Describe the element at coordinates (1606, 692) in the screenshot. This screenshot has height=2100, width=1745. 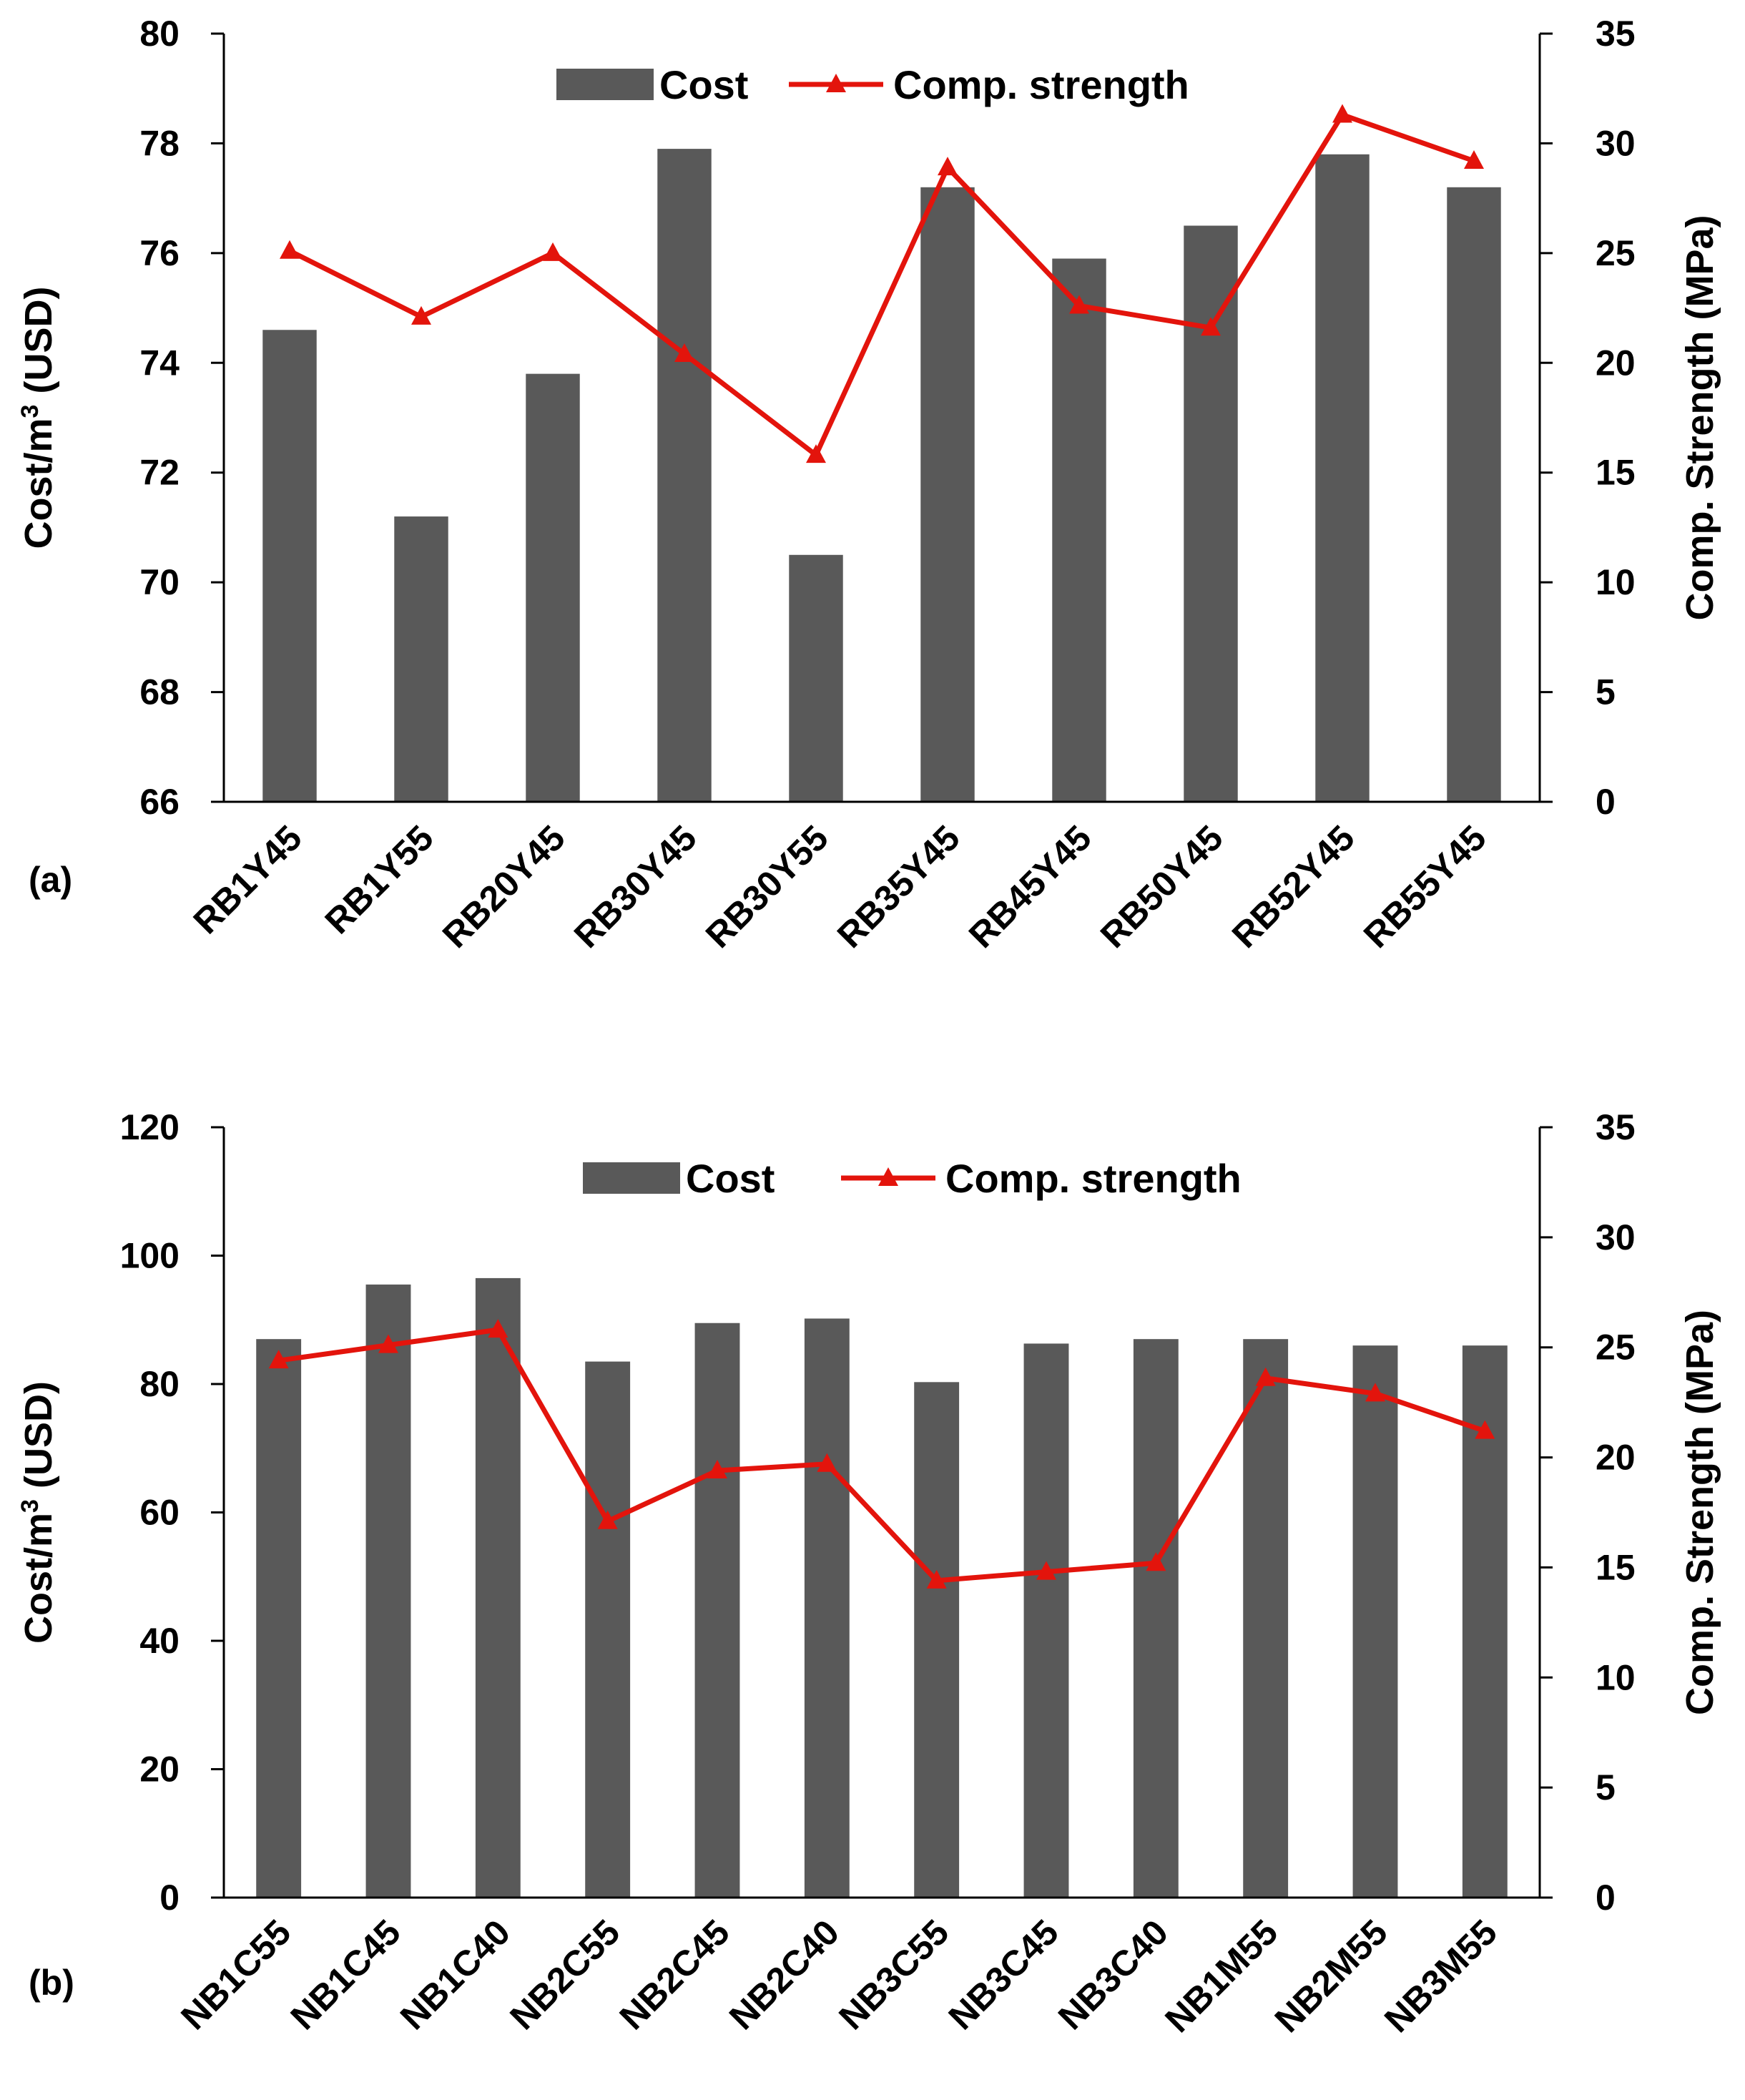
I see `right-tick-label: 5` at that location.